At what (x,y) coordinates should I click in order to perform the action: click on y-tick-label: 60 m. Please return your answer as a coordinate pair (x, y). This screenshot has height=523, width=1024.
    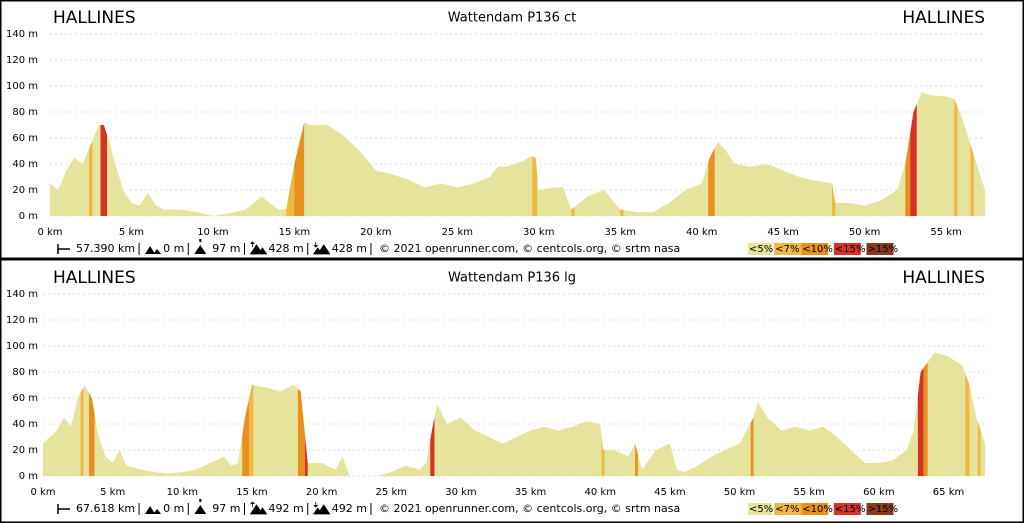
    Looking at the image, I should click on (25, 138).